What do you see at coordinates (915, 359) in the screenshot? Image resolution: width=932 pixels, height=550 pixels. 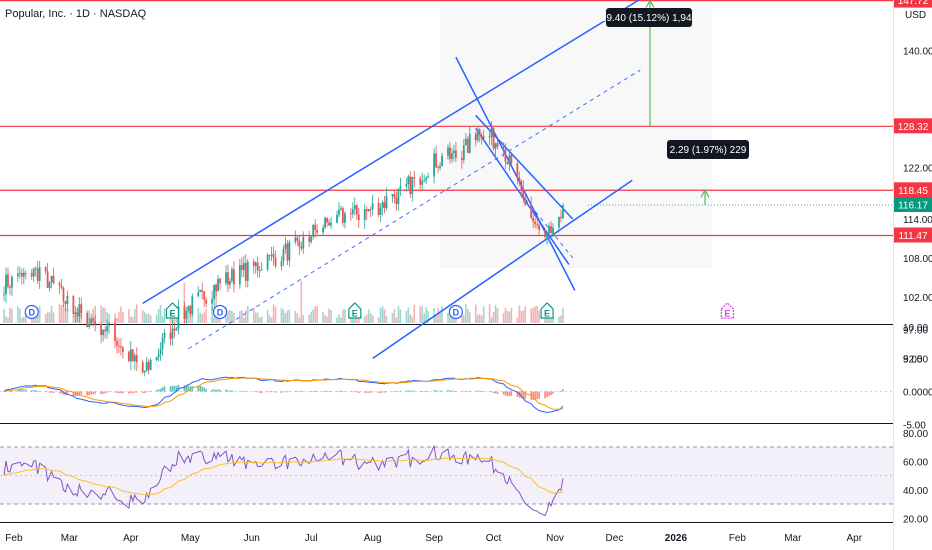 I see `price-axis-tick: 92.50` at bounding box center [915, 359].